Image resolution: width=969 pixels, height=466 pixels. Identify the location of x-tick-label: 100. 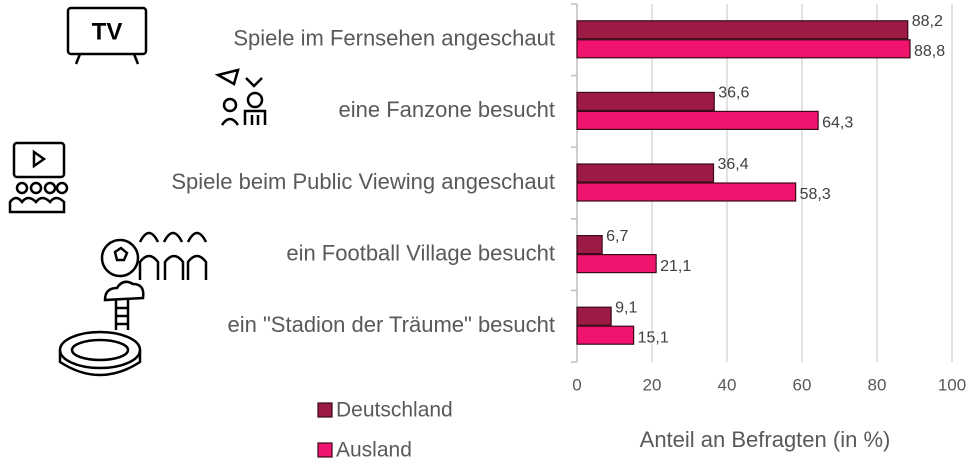
(952, 384).